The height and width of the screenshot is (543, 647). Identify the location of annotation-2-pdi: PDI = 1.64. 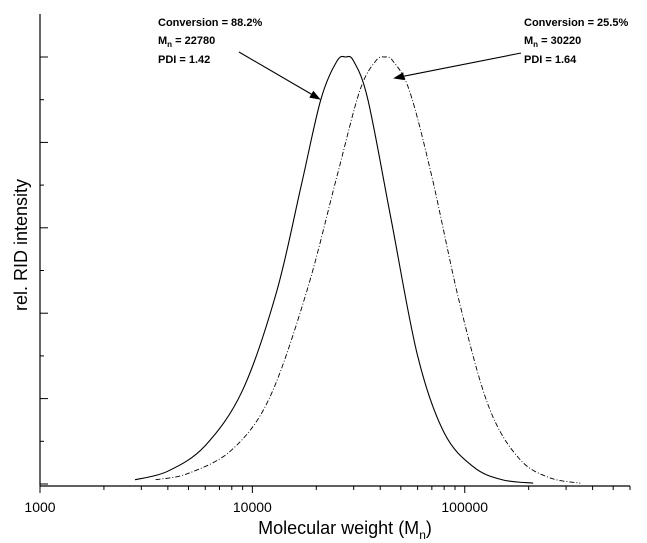
(550, 60).